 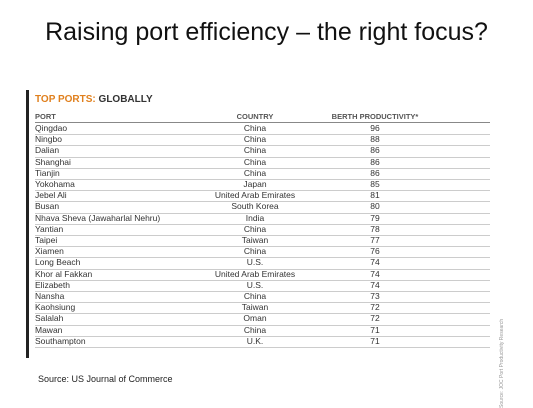 What do you see at coordinates (255, 184) in the screenshot?
I see `cell: Japan` at bounding box center [255, 184].